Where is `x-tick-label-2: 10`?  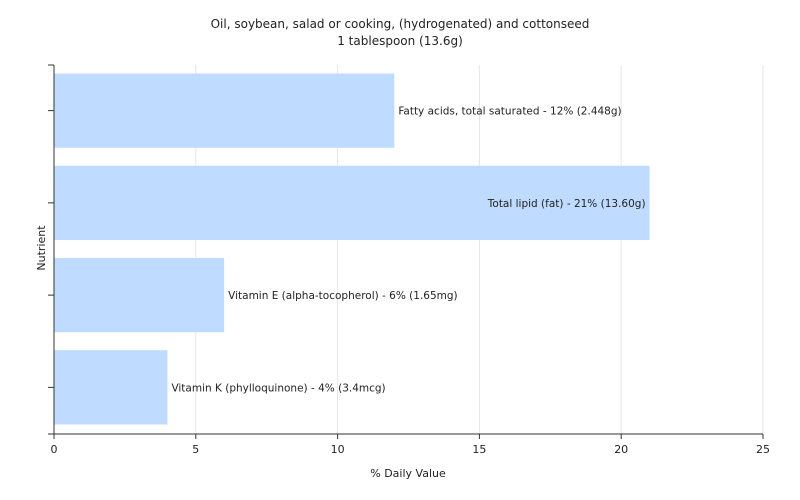 x-tick-label-2: 10 is located at coordinates (338, 449).